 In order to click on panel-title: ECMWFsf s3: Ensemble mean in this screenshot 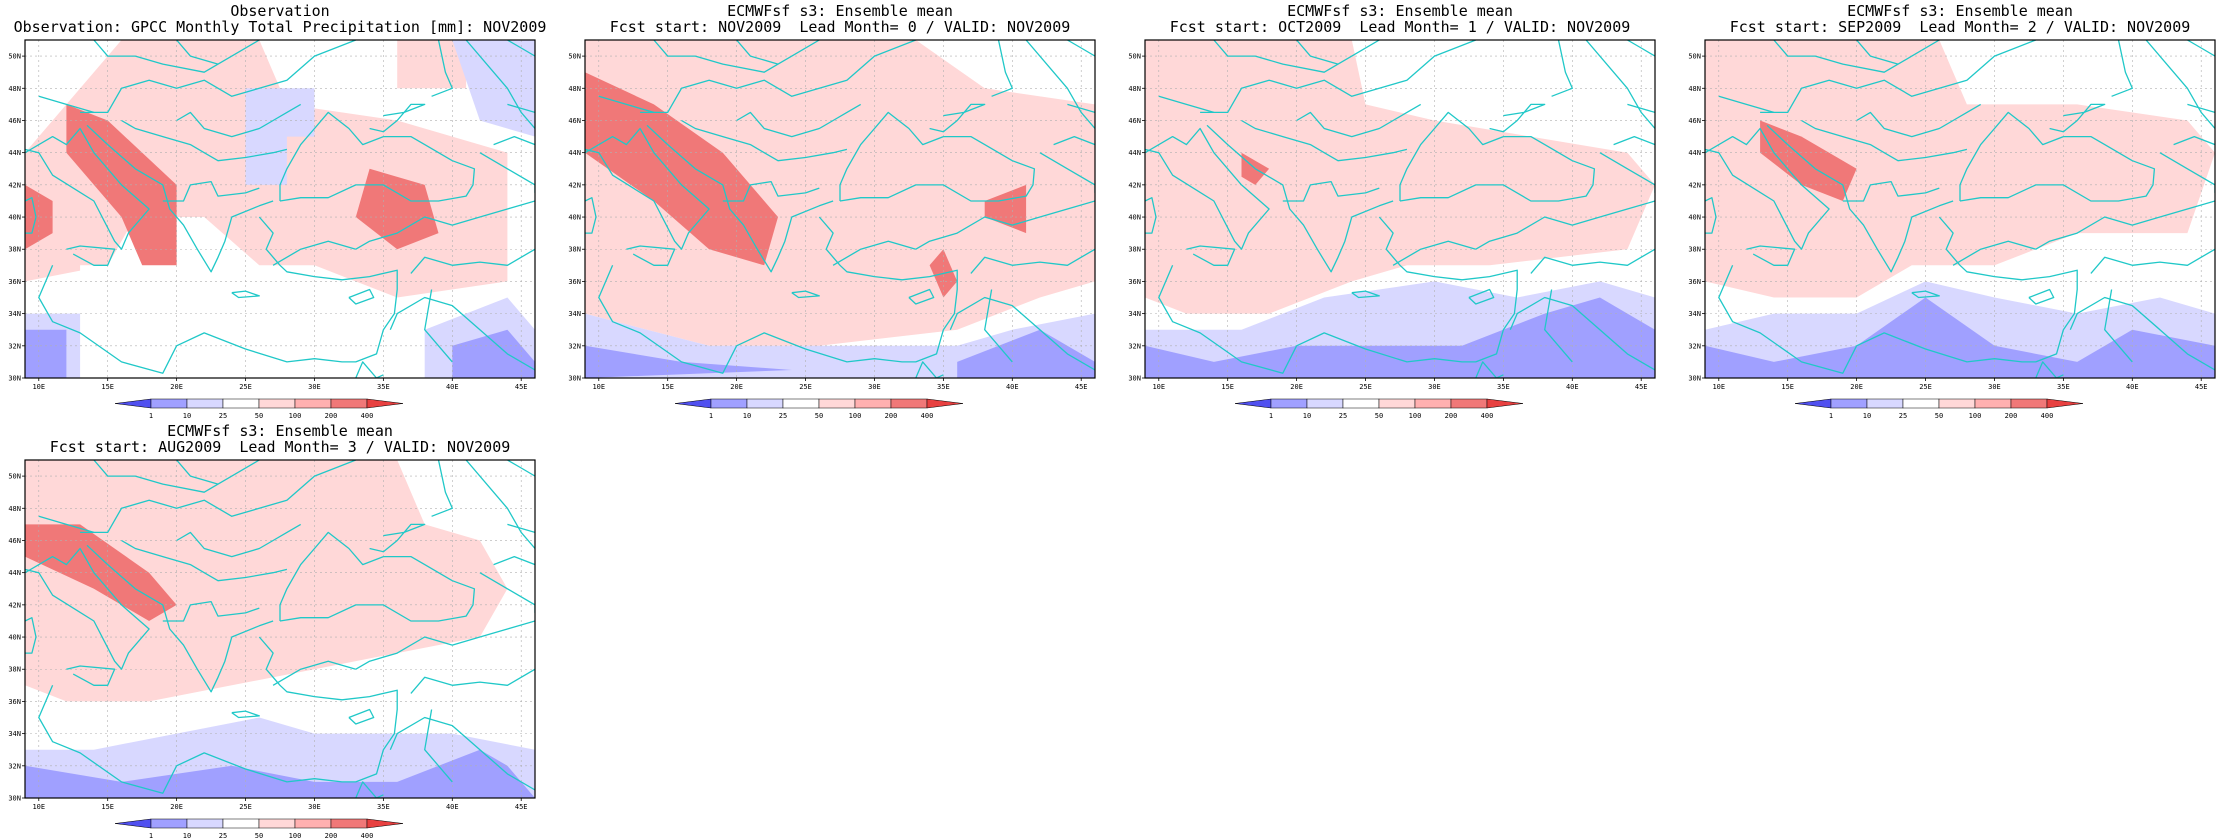, I will do `click(280, 431)`.